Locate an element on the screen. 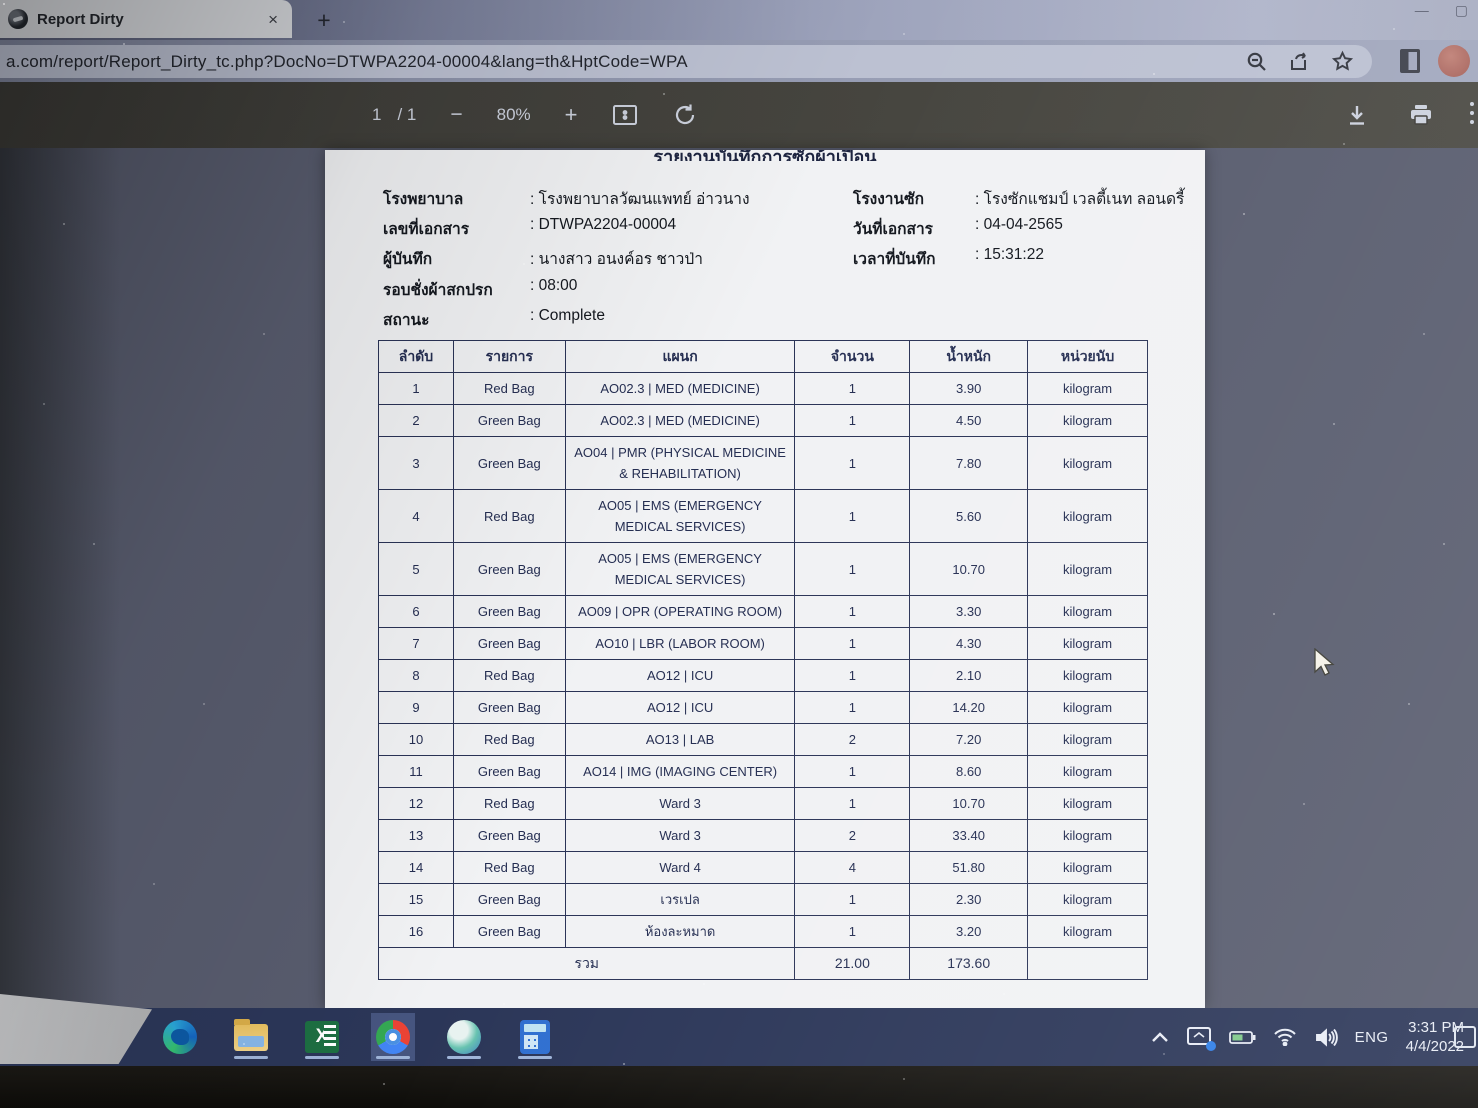 This screenshot has height=1108, width=1478. field-label: ผู้บันทึก is located at coordinates (408, 259).